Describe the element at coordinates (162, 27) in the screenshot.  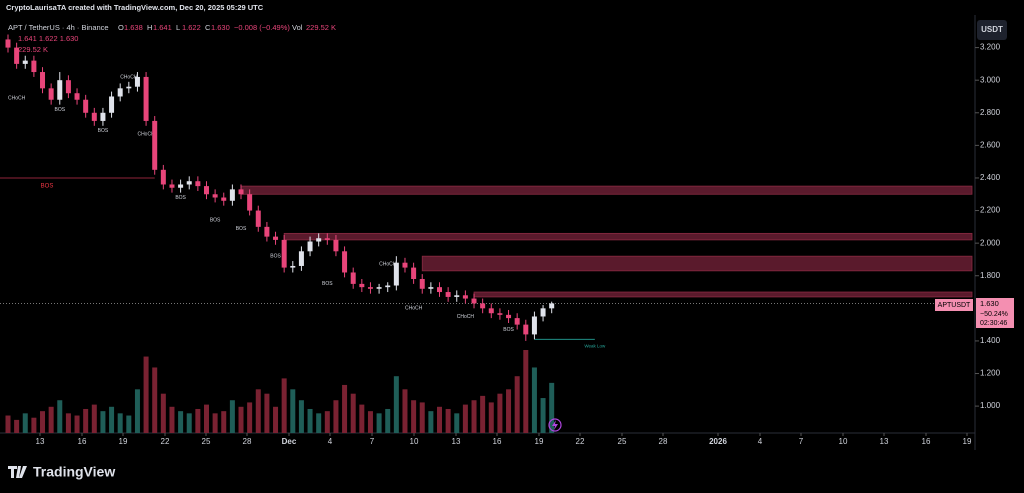
I see `ohlc-value: 1.641` at that location.